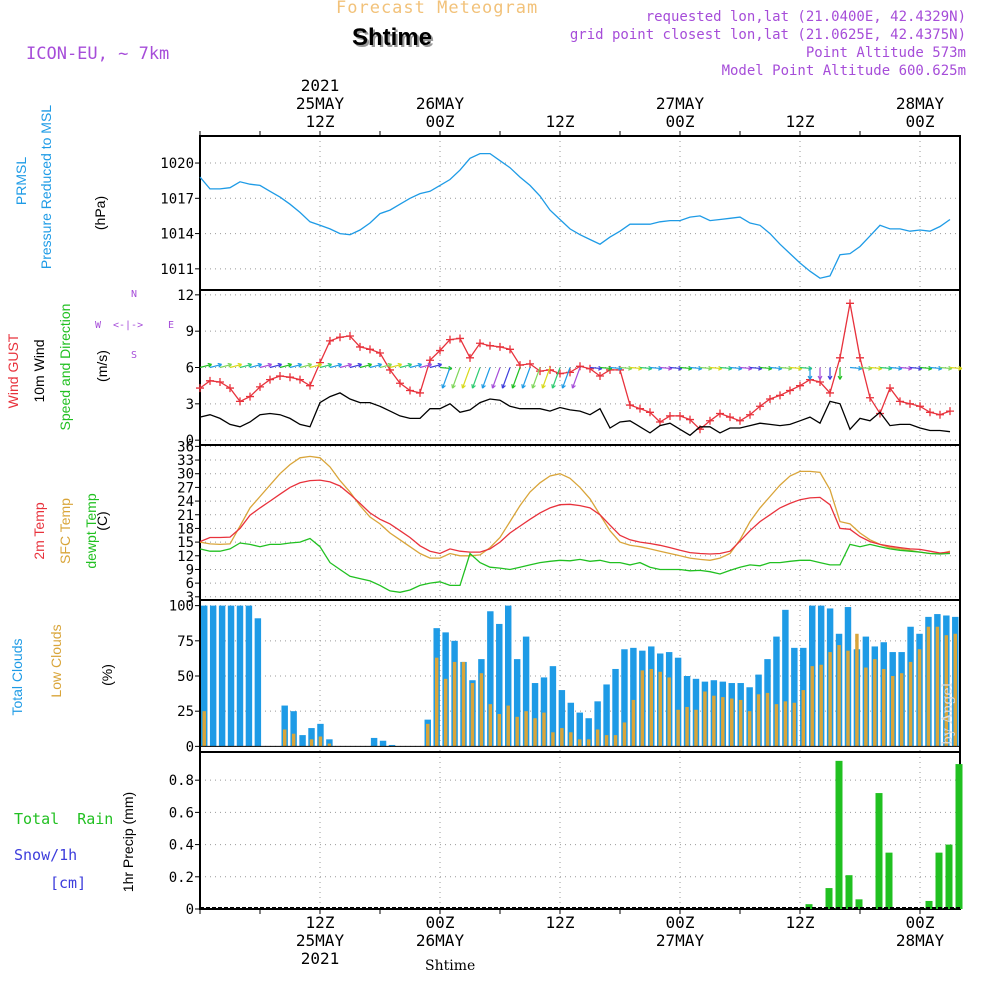 Image resolution: width=1000 pixels, height=1000 pixels. I want to click on dewpt-line, so click(575, 565).